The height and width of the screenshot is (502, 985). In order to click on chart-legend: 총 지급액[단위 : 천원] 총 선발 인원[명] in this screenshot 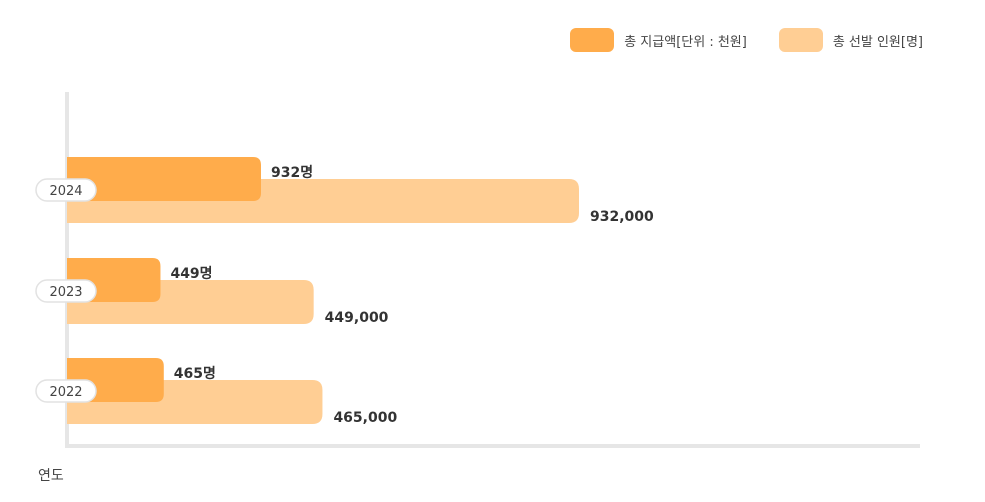, I will do `click(746, 40)`.